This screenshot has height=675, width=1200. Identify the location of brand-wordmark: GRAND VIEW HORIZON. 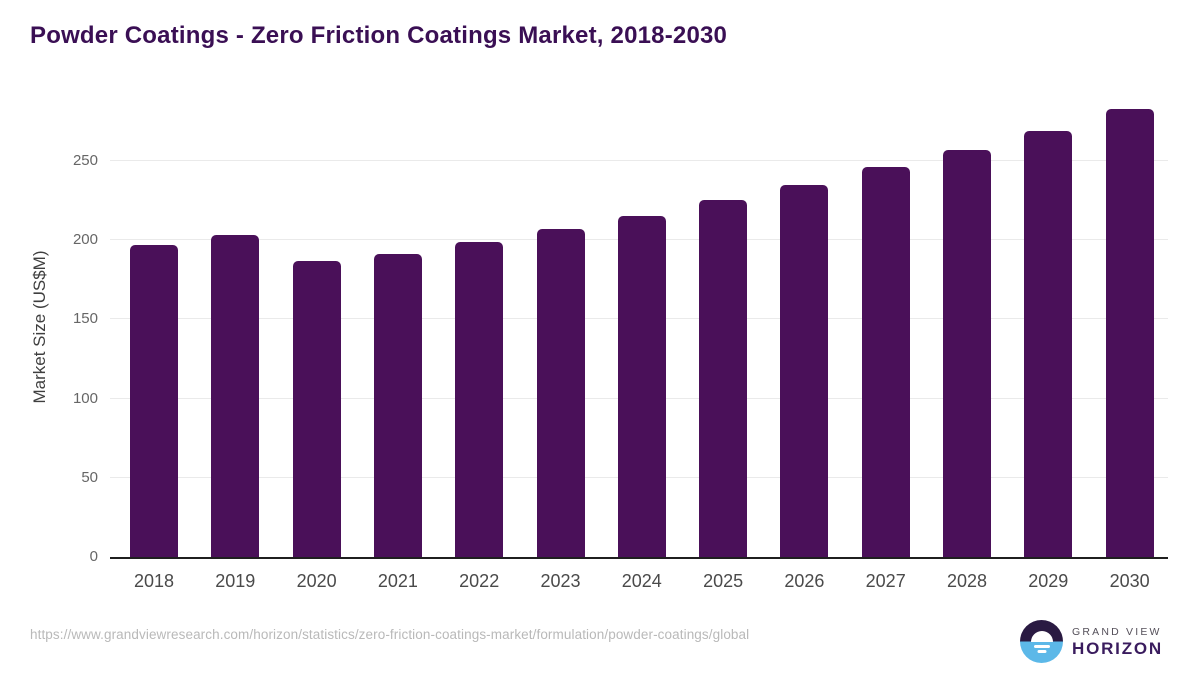
(1117, 642).